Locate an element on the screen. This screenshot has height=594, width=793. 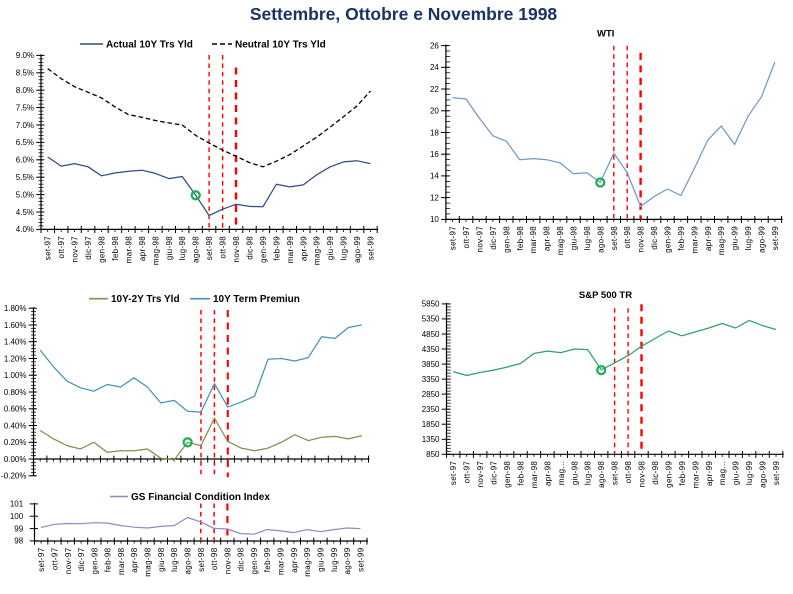
svg-text: 8.5% is located at coordinates (25, 73).